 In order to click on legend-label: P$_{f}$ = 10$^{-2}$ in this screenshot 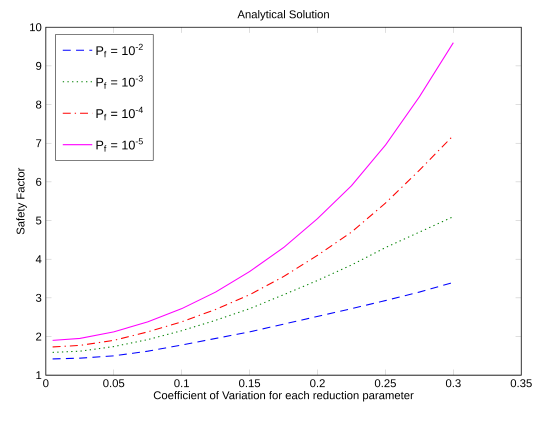, I will do `click(119, 51)`.